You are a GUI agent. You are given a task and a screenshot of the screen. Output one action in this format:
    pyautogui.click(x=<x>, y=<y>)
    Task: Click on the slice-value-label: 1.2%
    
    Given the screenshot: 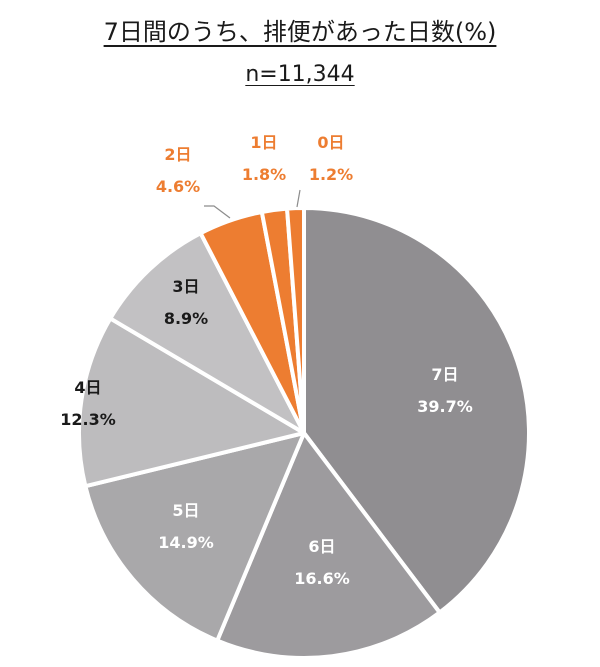 What is the action you would take?
    pyautogui.click(x=331, y=174)
    